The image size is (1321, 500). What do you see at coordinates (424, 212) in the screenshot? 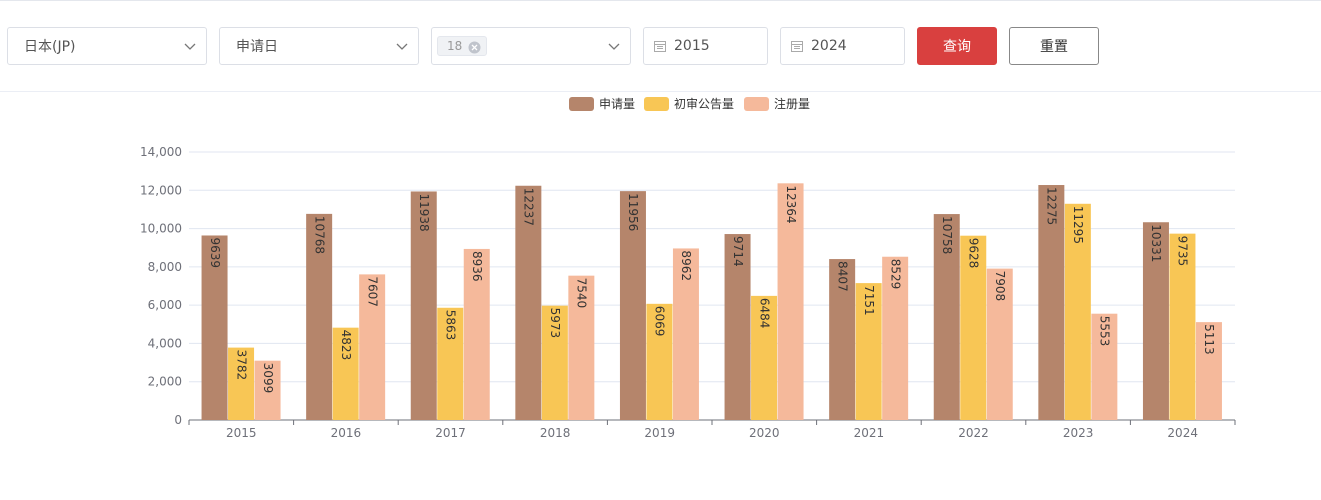
I see `data-label: 11938` at bounding box center [424, 212].